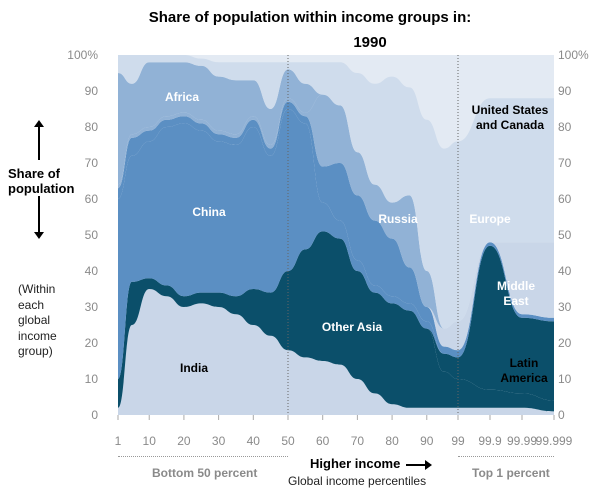 This screenshot has width=600, height=500. What do you see at coordinates (419, 464) in the screenshot?
I see `arrow-right-icon` at bounding box center [419, 464].